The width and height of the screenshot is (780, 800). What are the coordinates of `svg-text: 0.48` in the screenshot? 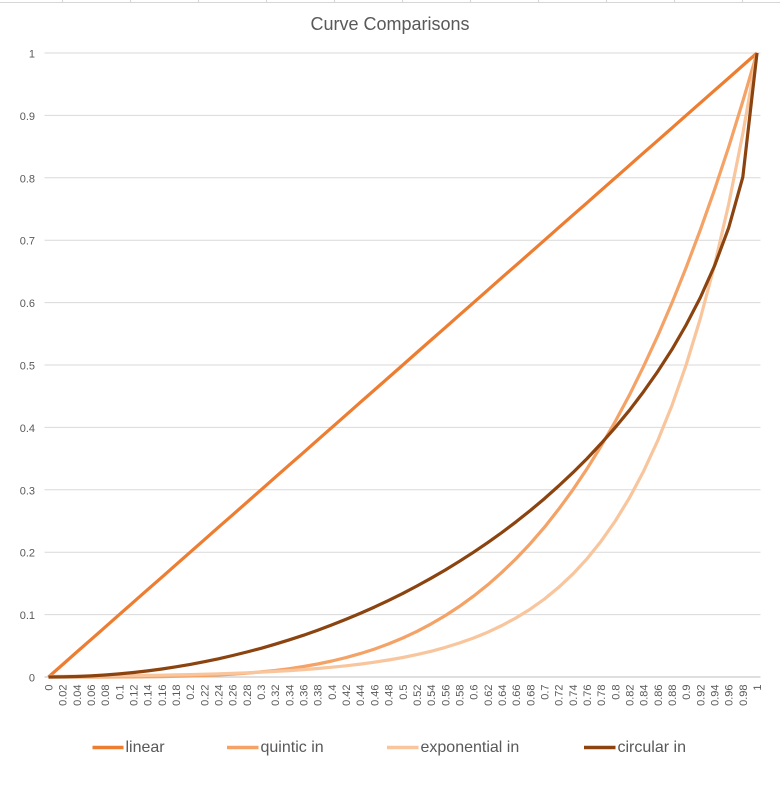 It's located at (390, 695).